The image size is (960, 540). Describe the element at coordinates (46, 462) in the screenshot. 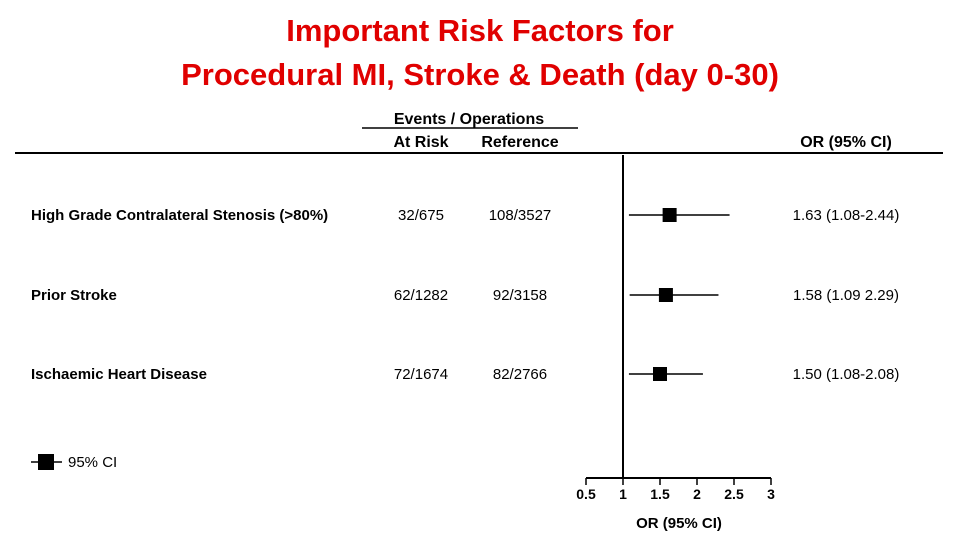

I see `legend-marker` at that location.